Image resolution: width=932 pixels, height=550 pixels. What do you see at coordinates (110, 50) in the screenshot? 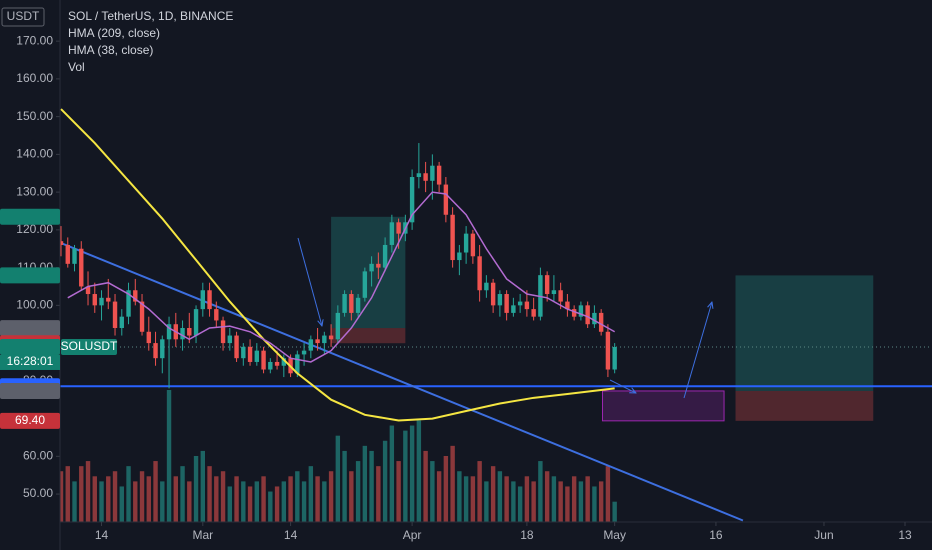
I see `legend-entry: HMA (38, close)` at bounding box center [110, 50].